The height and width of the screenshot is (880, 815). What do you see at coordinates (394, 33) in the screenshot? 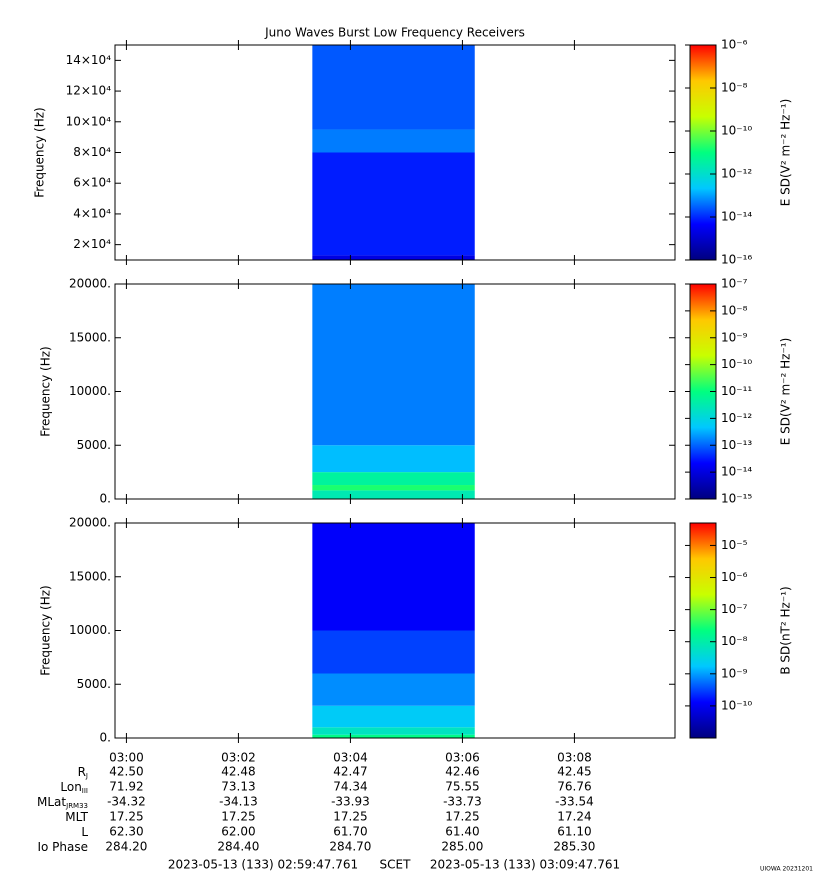
I see `title: Juno Waves Burst Low Frequency Receivers` at bounding box center [394, 33].